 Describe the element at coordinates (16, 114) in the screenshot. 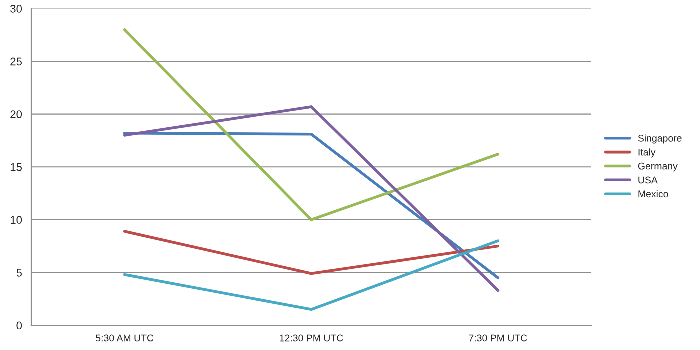

I see `y-tick-label: 20` at that location.